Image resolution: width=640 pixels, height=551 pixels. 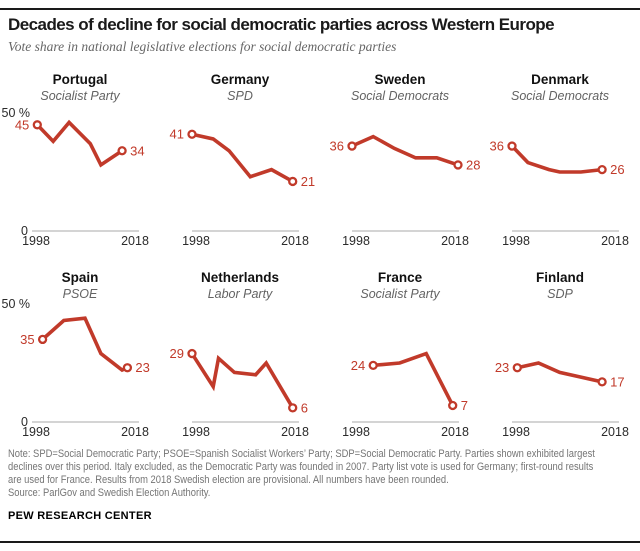 I want to click on end-value-label: 6, so click(x=304, y=407).